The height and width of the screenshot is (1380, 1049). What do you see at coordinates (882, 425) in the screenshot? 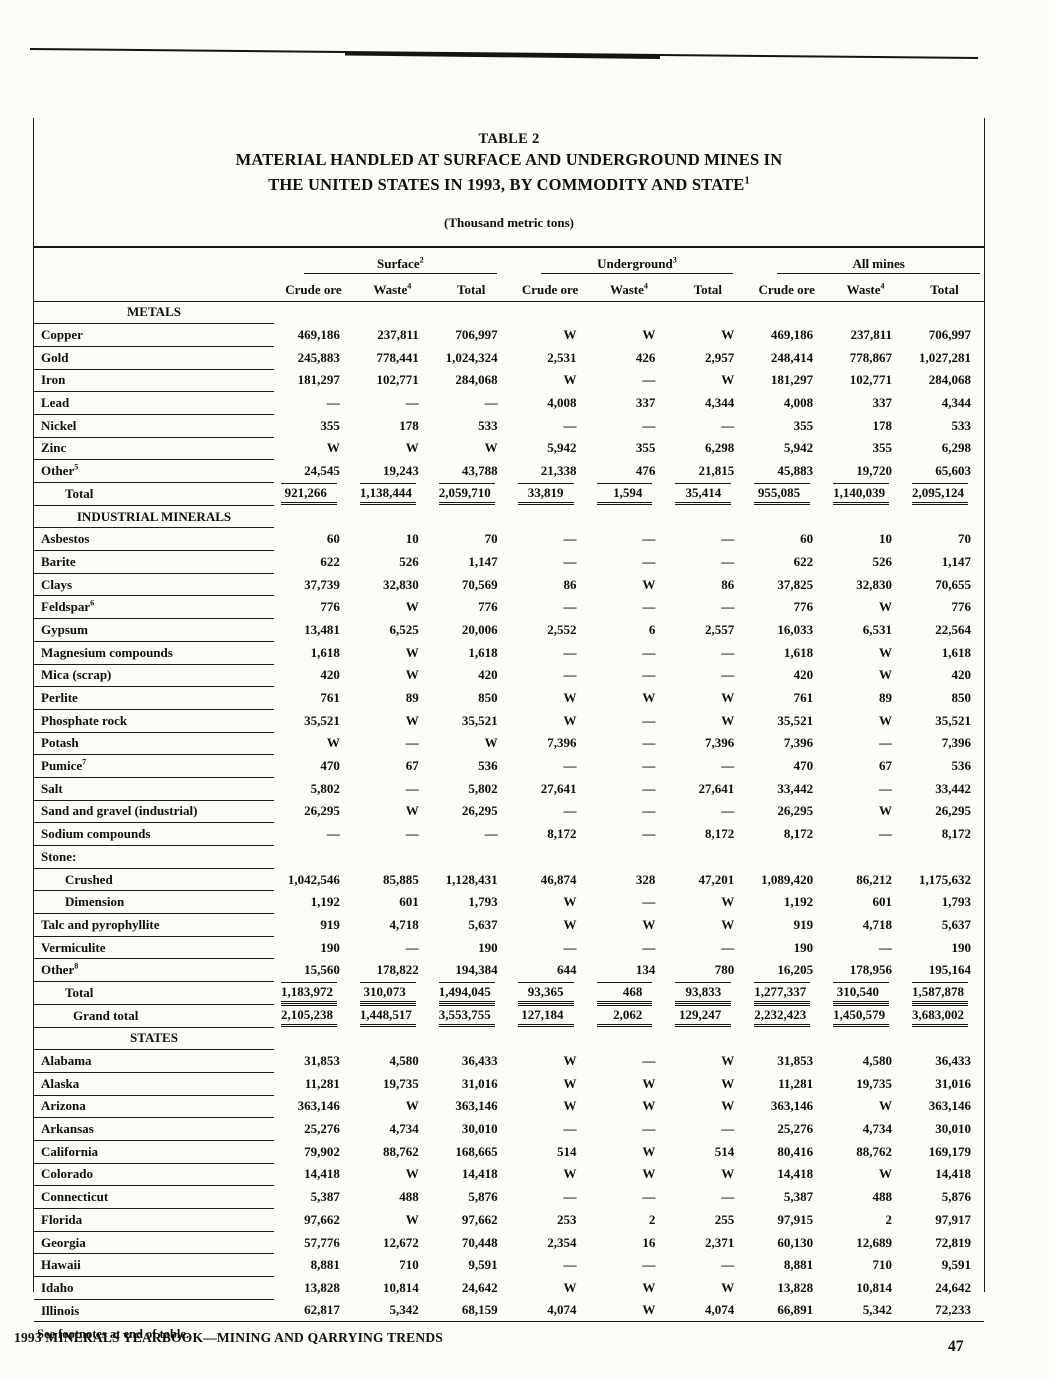
I see `cell-value: 178` at bounding box center [882, 425].